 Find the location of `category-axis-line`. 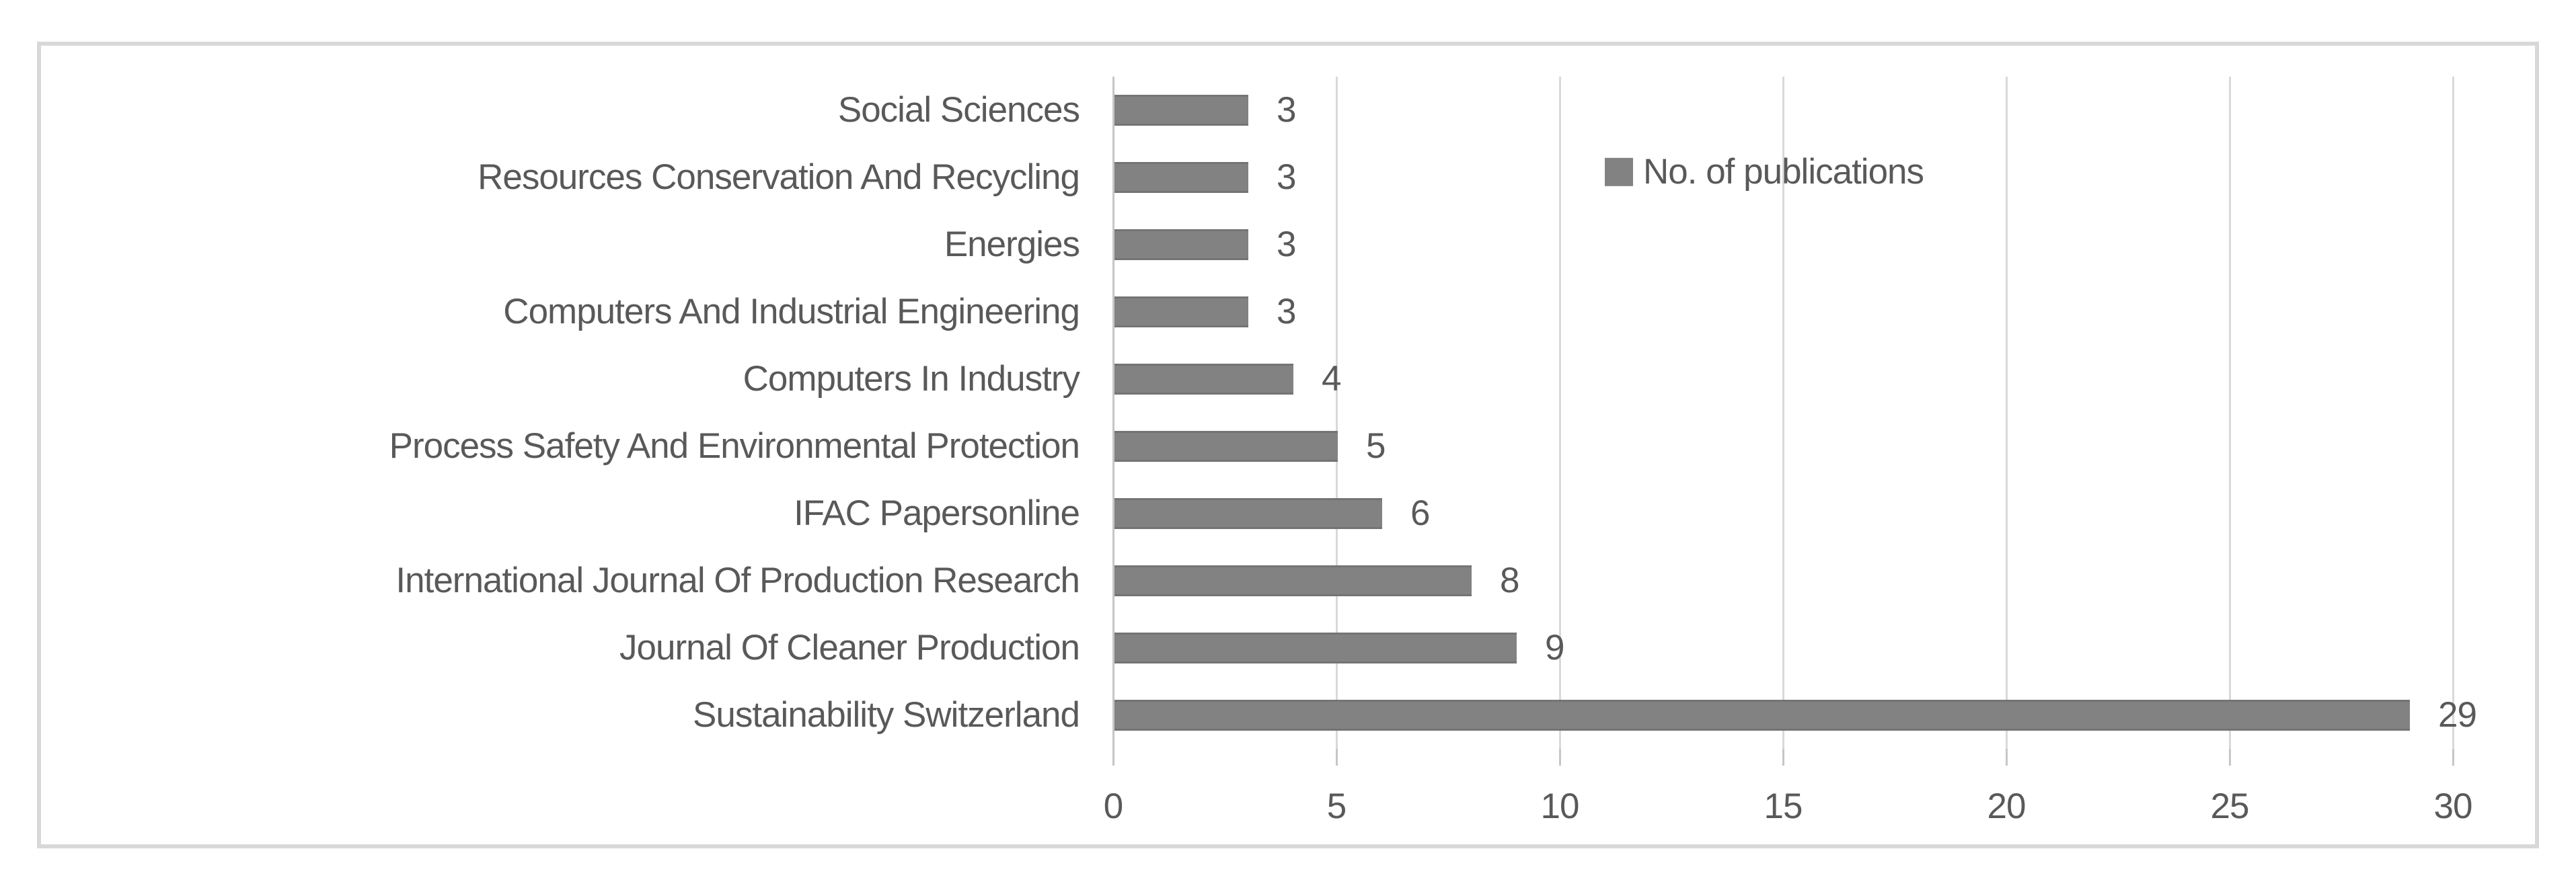

category-axis-line is located at coordinates (1113, 413).